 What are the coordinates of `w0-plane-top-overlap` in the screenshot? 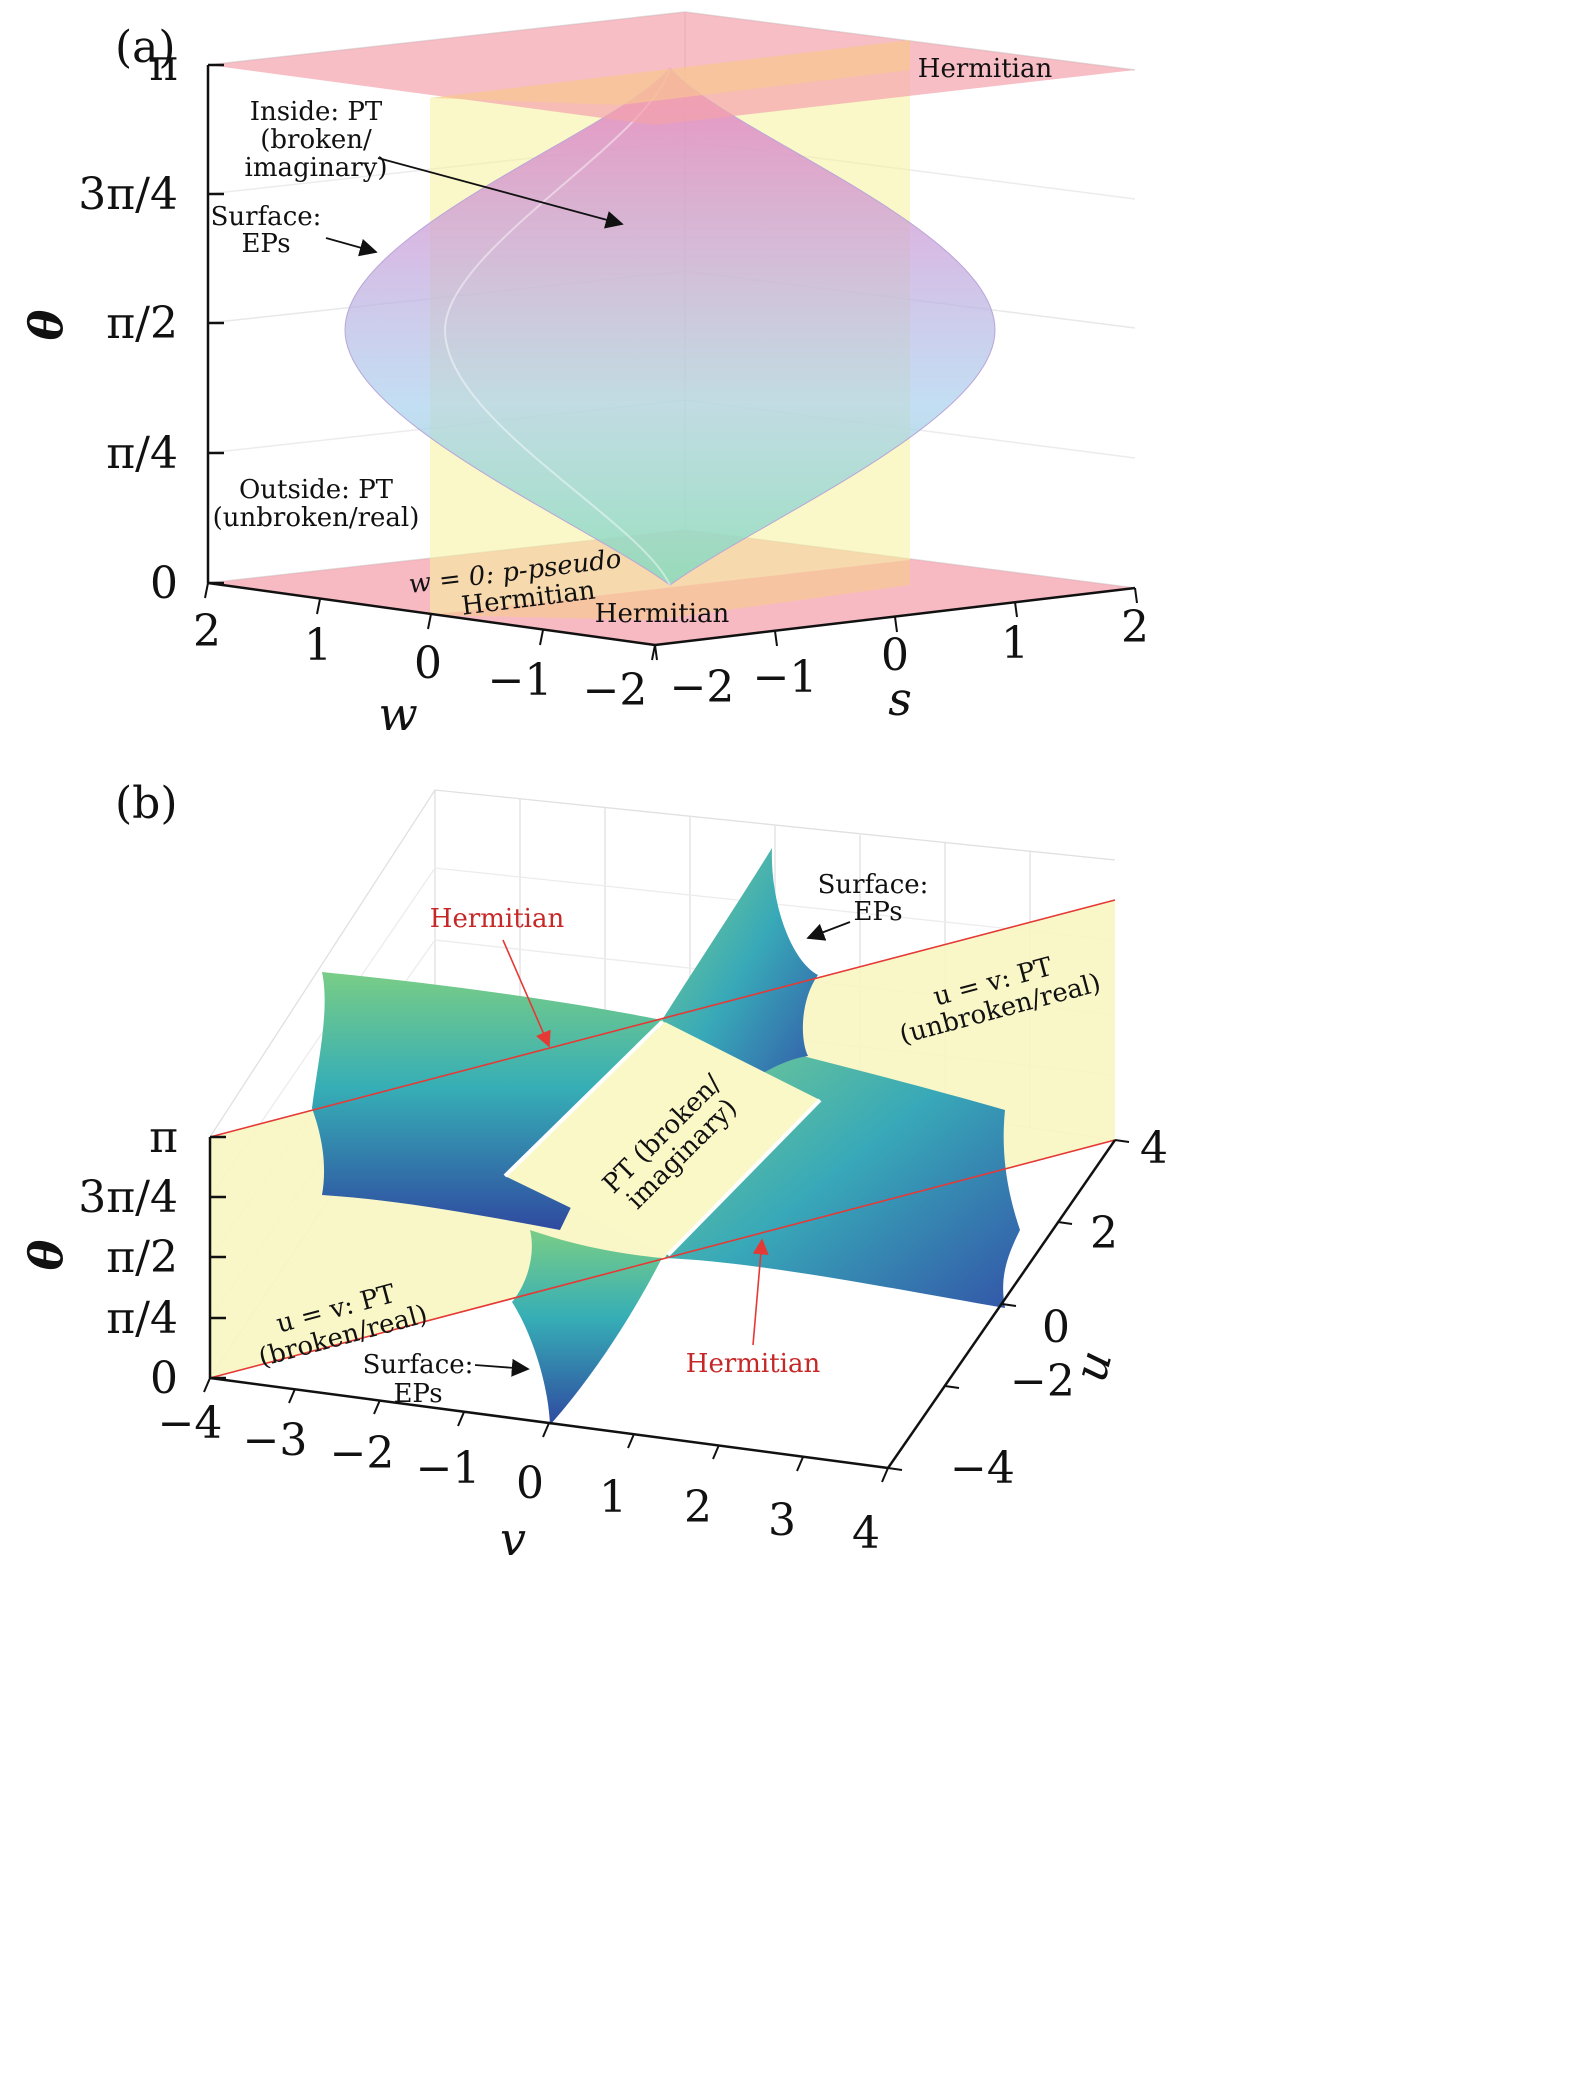 It's located at (670, 72).